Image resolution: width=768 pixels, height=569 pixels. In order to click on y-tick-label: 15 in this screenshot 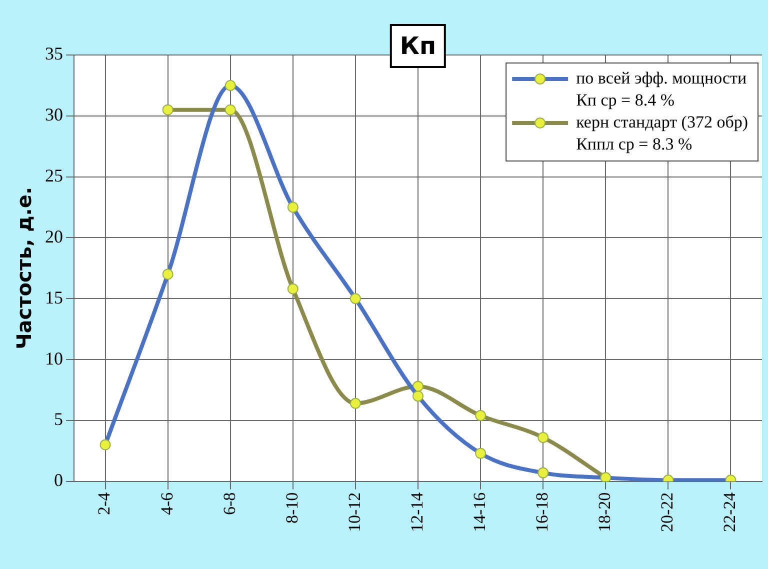, I will do `click(54, 297)`.